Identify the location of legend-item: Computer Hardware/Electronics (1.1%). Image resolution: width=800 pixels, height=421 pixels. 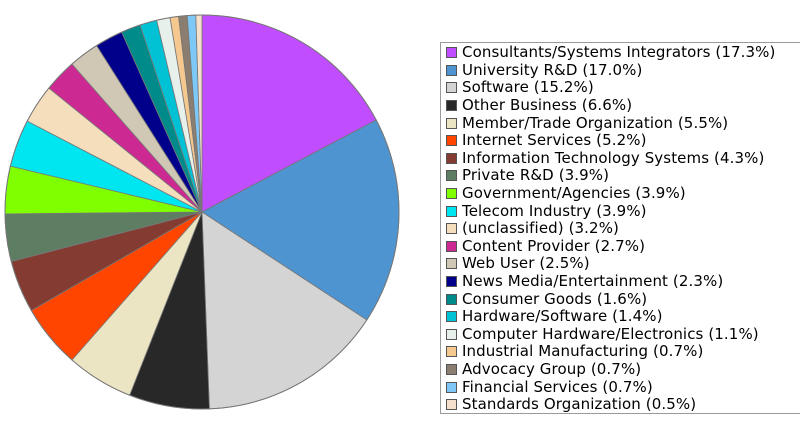
(623, 334).